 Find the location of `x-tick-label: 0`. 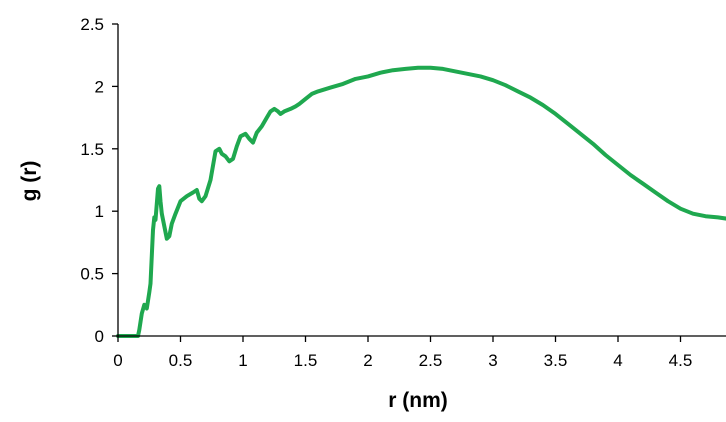

x-tick-label: 0 is located at coordinates (117, 360).